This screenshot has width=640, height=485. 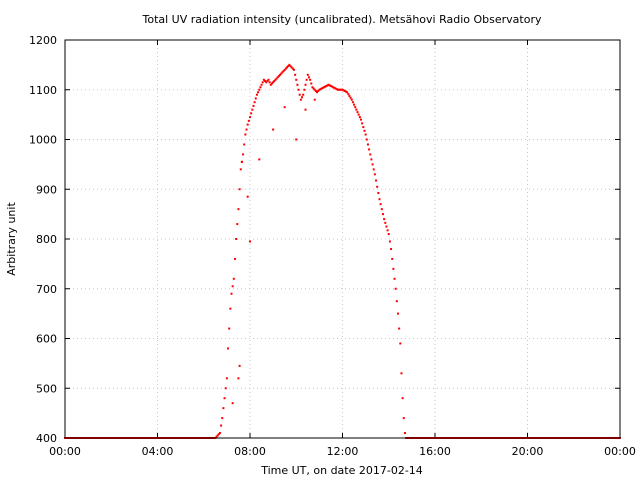 What do you see at coordinates (11, 239) in the screenshot?
I see `y-axis-label: Arbitrary unit` at bounding box center [11, 239].